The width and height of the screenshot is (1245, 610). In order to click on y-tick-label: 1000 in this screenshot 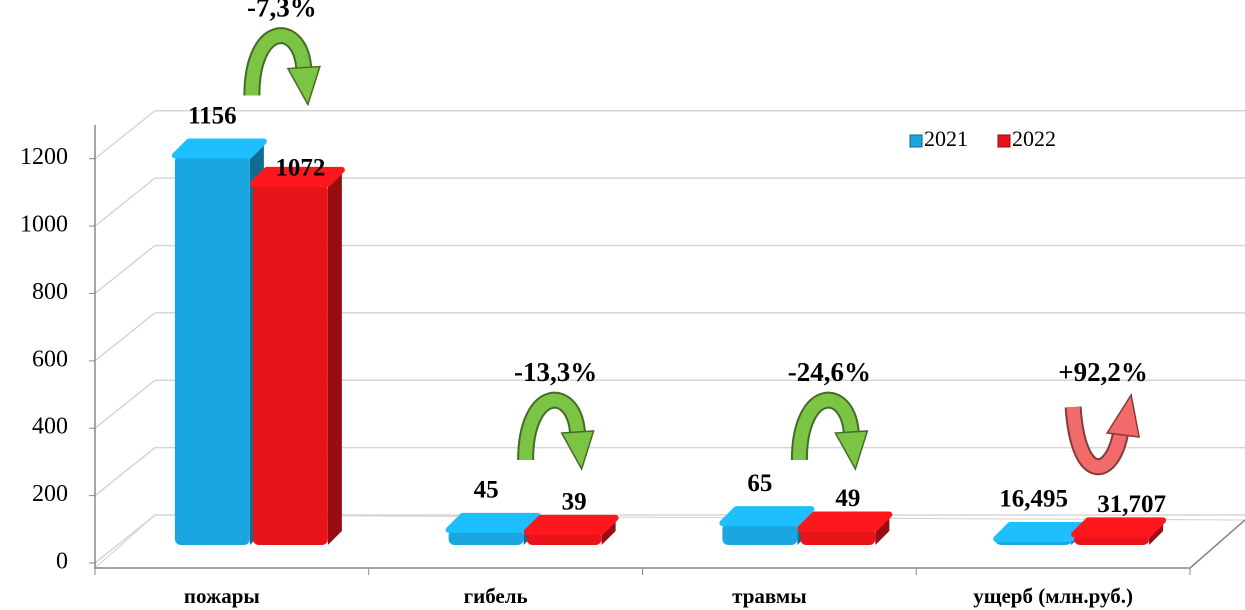, I will do `click(44, 225)`.